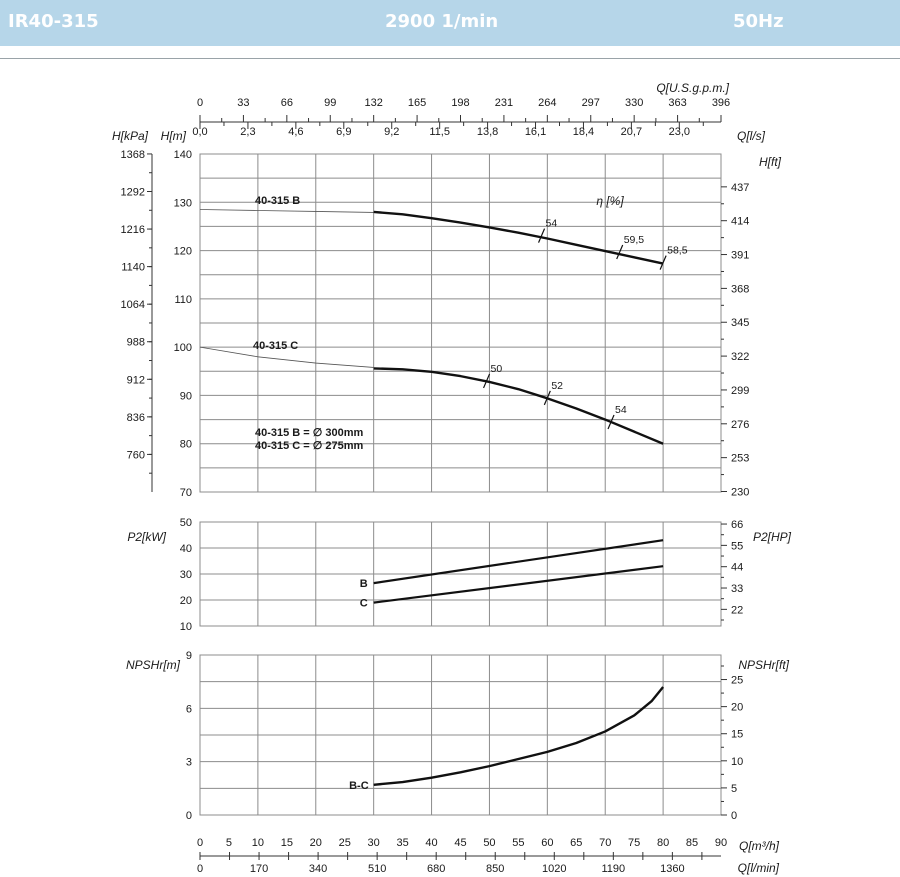 The width and height of the screenshot is (900, 877). I want to click on bottom-m3h-tick-label: 10, so click(258, 843).